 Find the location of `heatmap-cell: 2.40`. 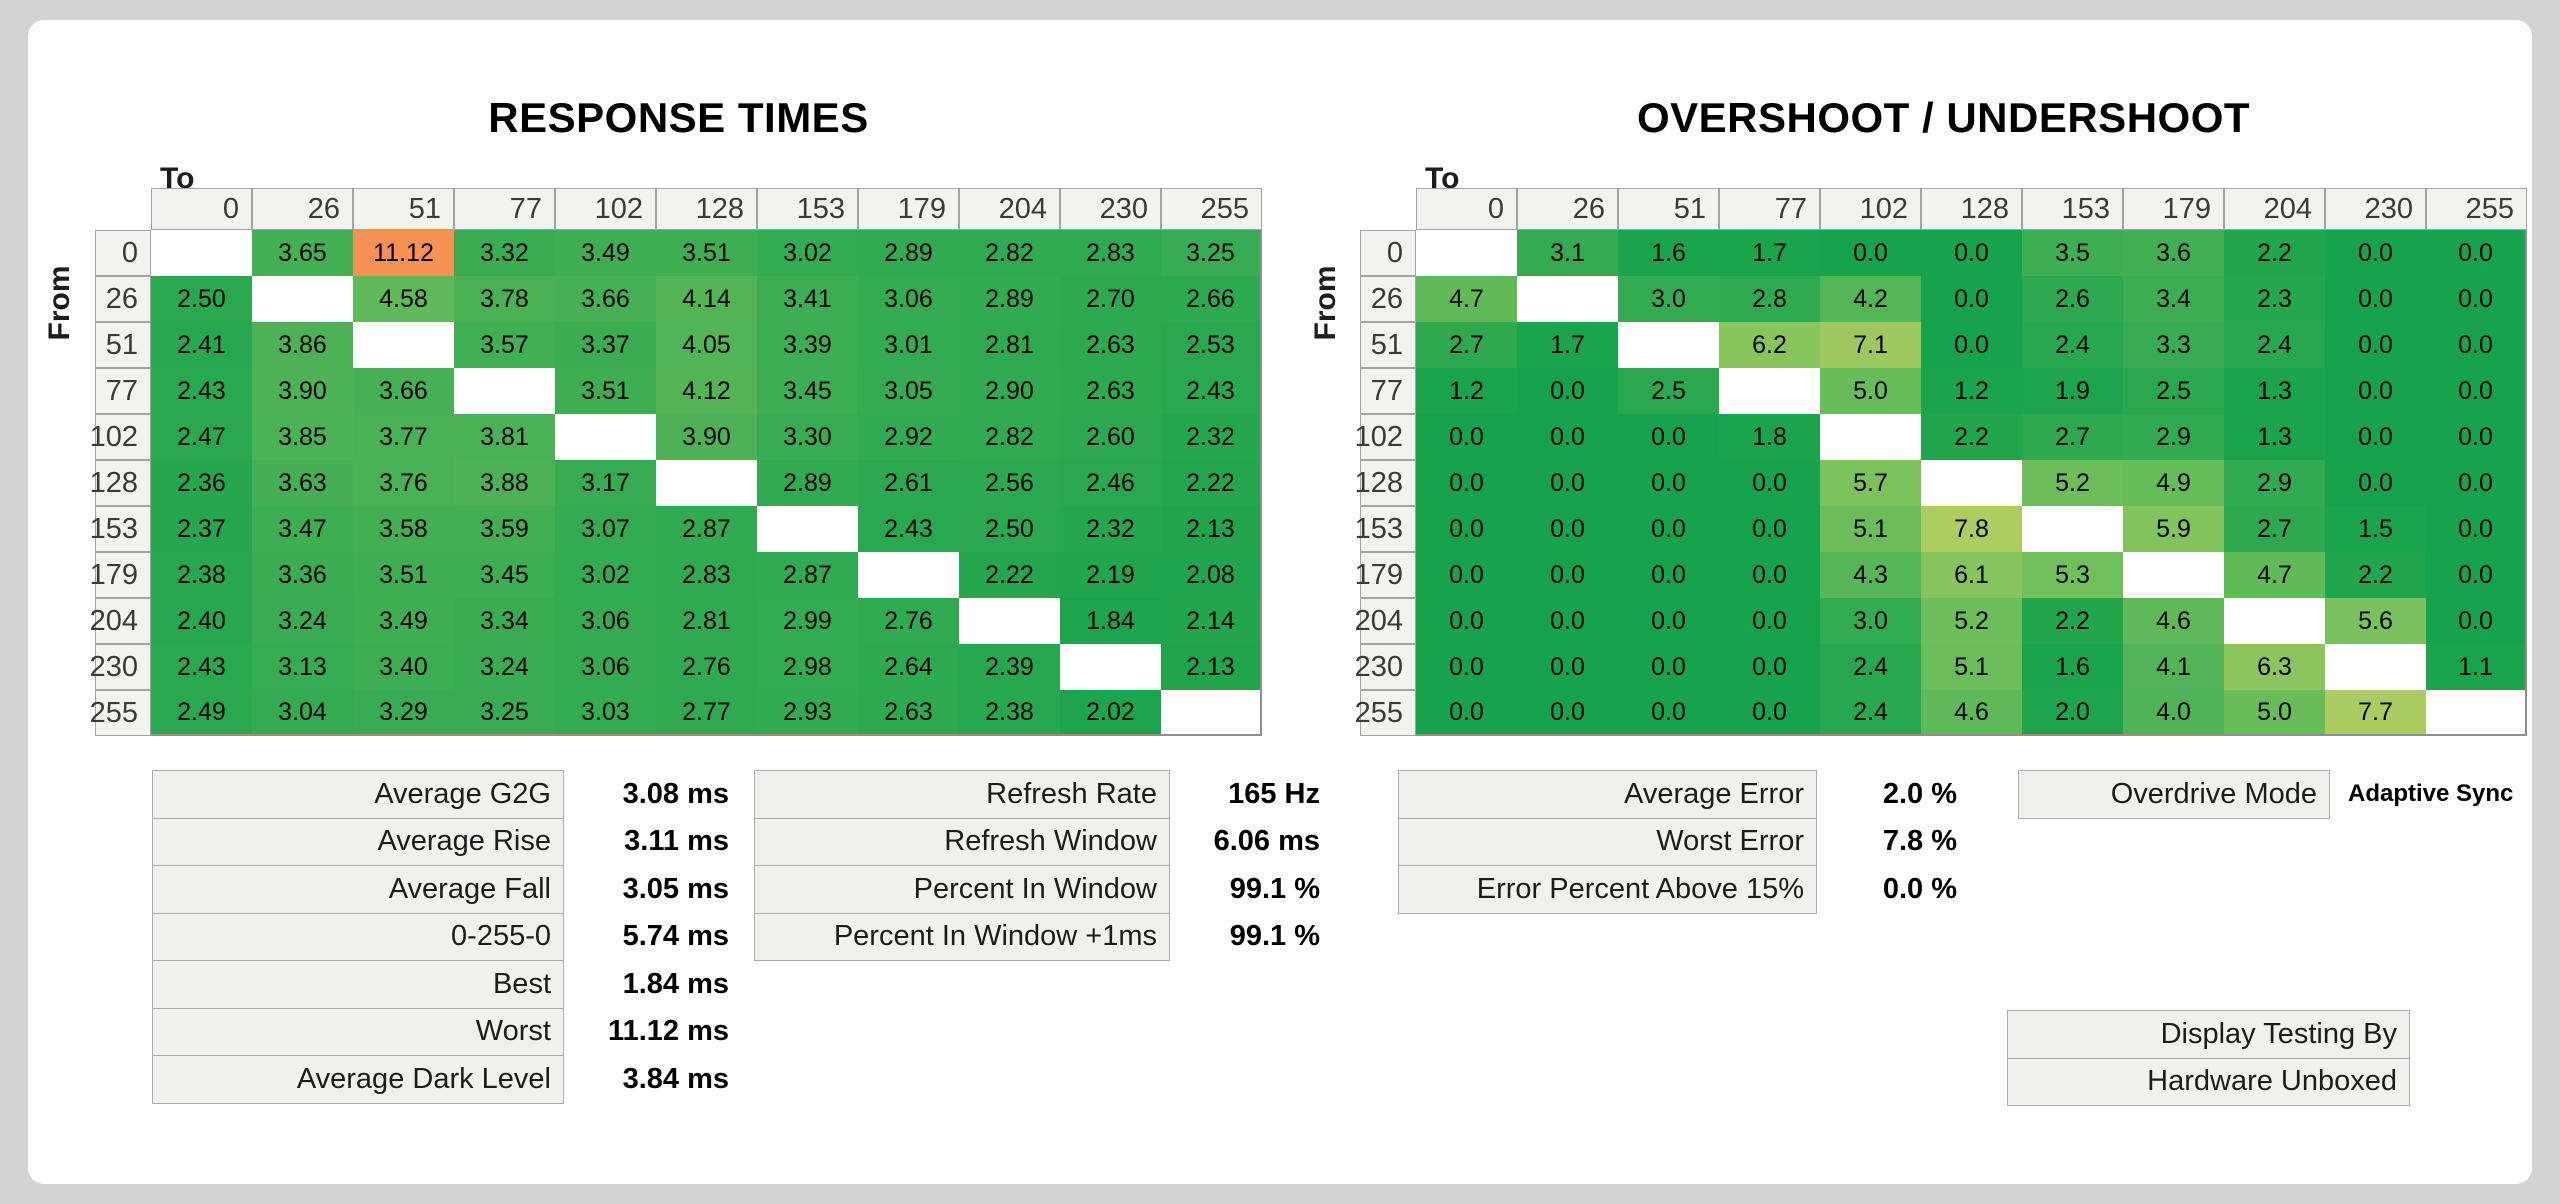

heatmap-cell: 2.40 is located at coordinates (201, 621).